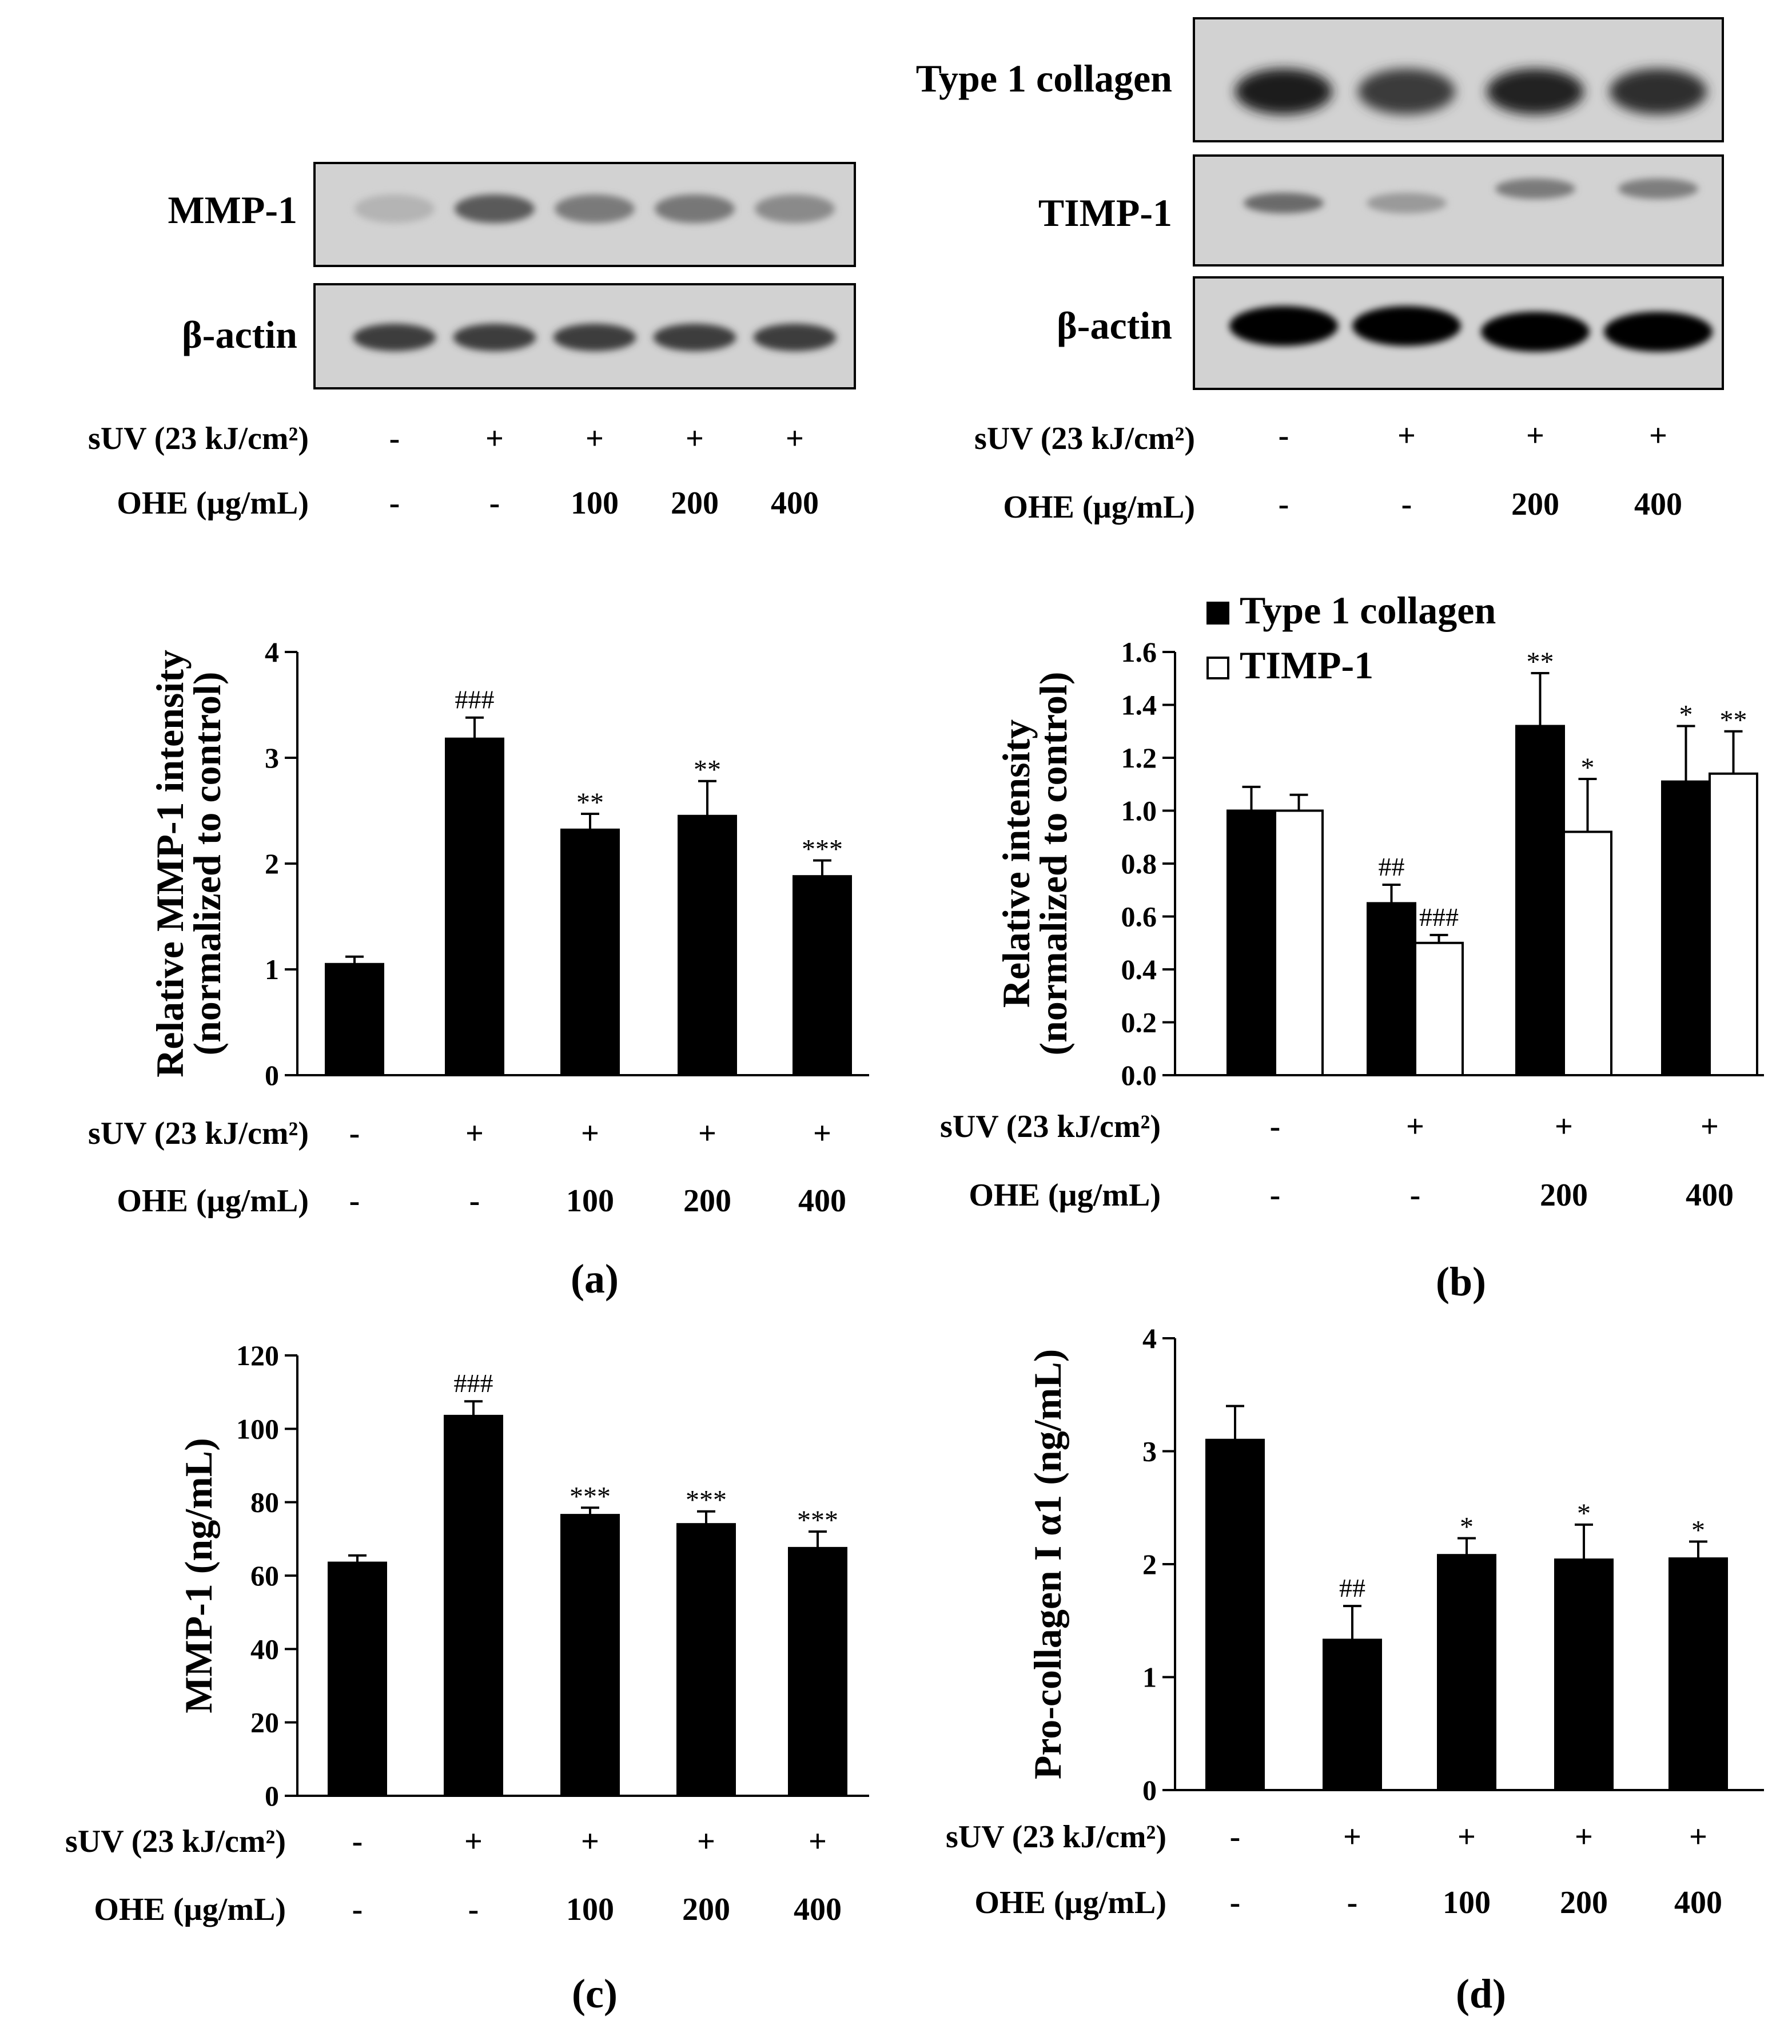  I want to click on y-tick-label: 1, so click(1149, 1677).